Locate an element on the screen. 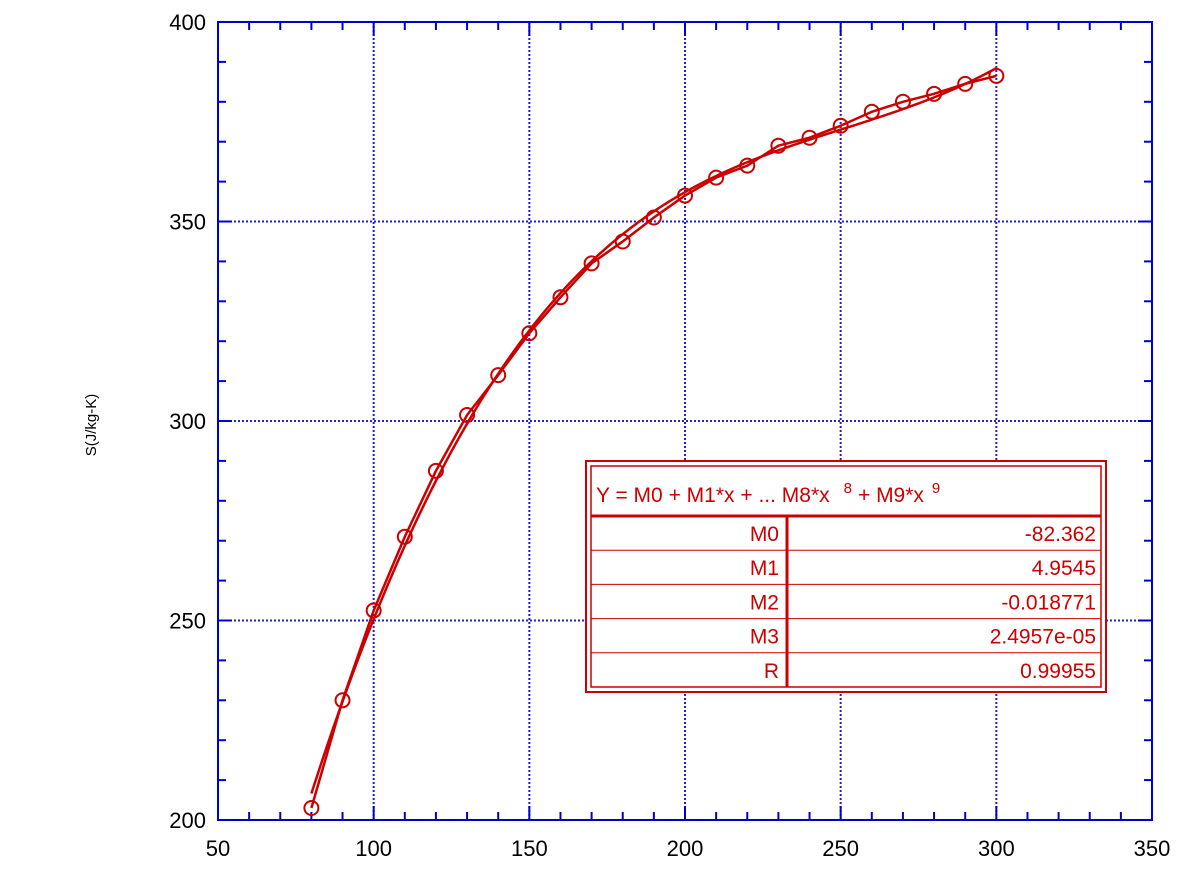  x-tick-label: 350 is located at coordinates (1152, 848).